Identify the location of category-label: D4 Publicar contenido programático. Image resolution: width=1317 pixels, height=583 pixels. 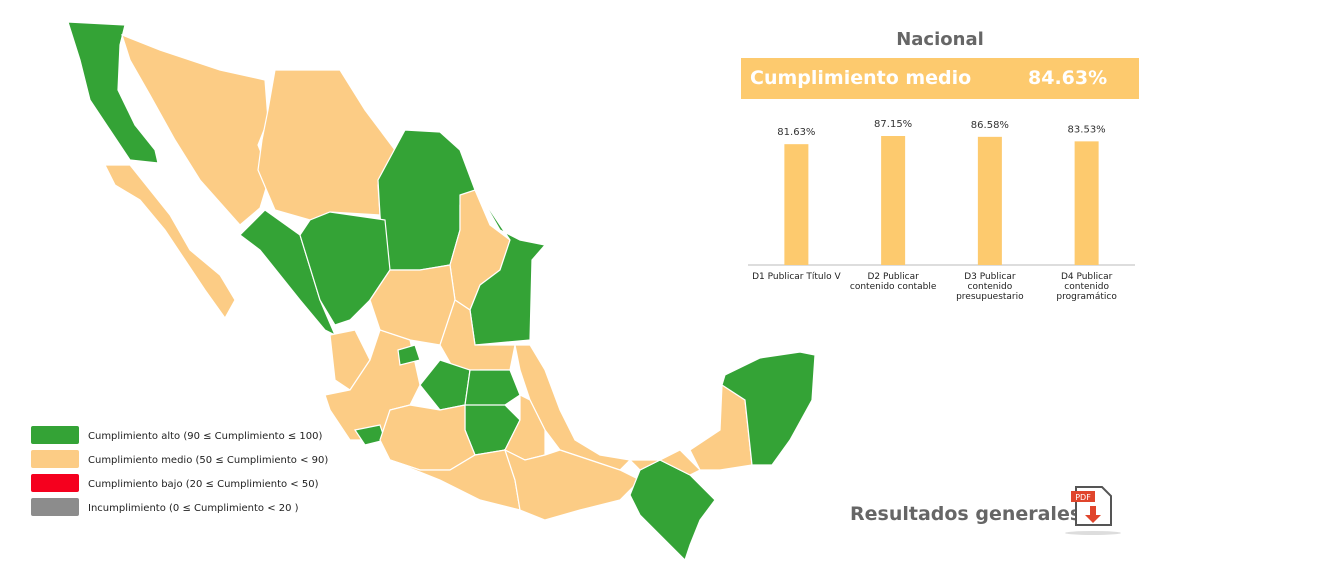
(1086, 287).